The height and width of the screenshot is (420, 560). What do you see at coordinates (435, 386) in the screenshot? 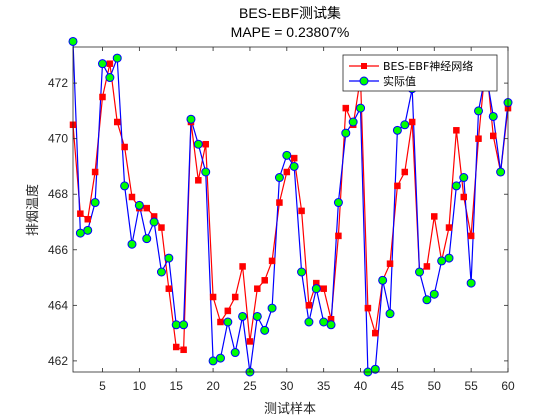
I see `x-tick-label: 50` at bounding box center [435, 386].